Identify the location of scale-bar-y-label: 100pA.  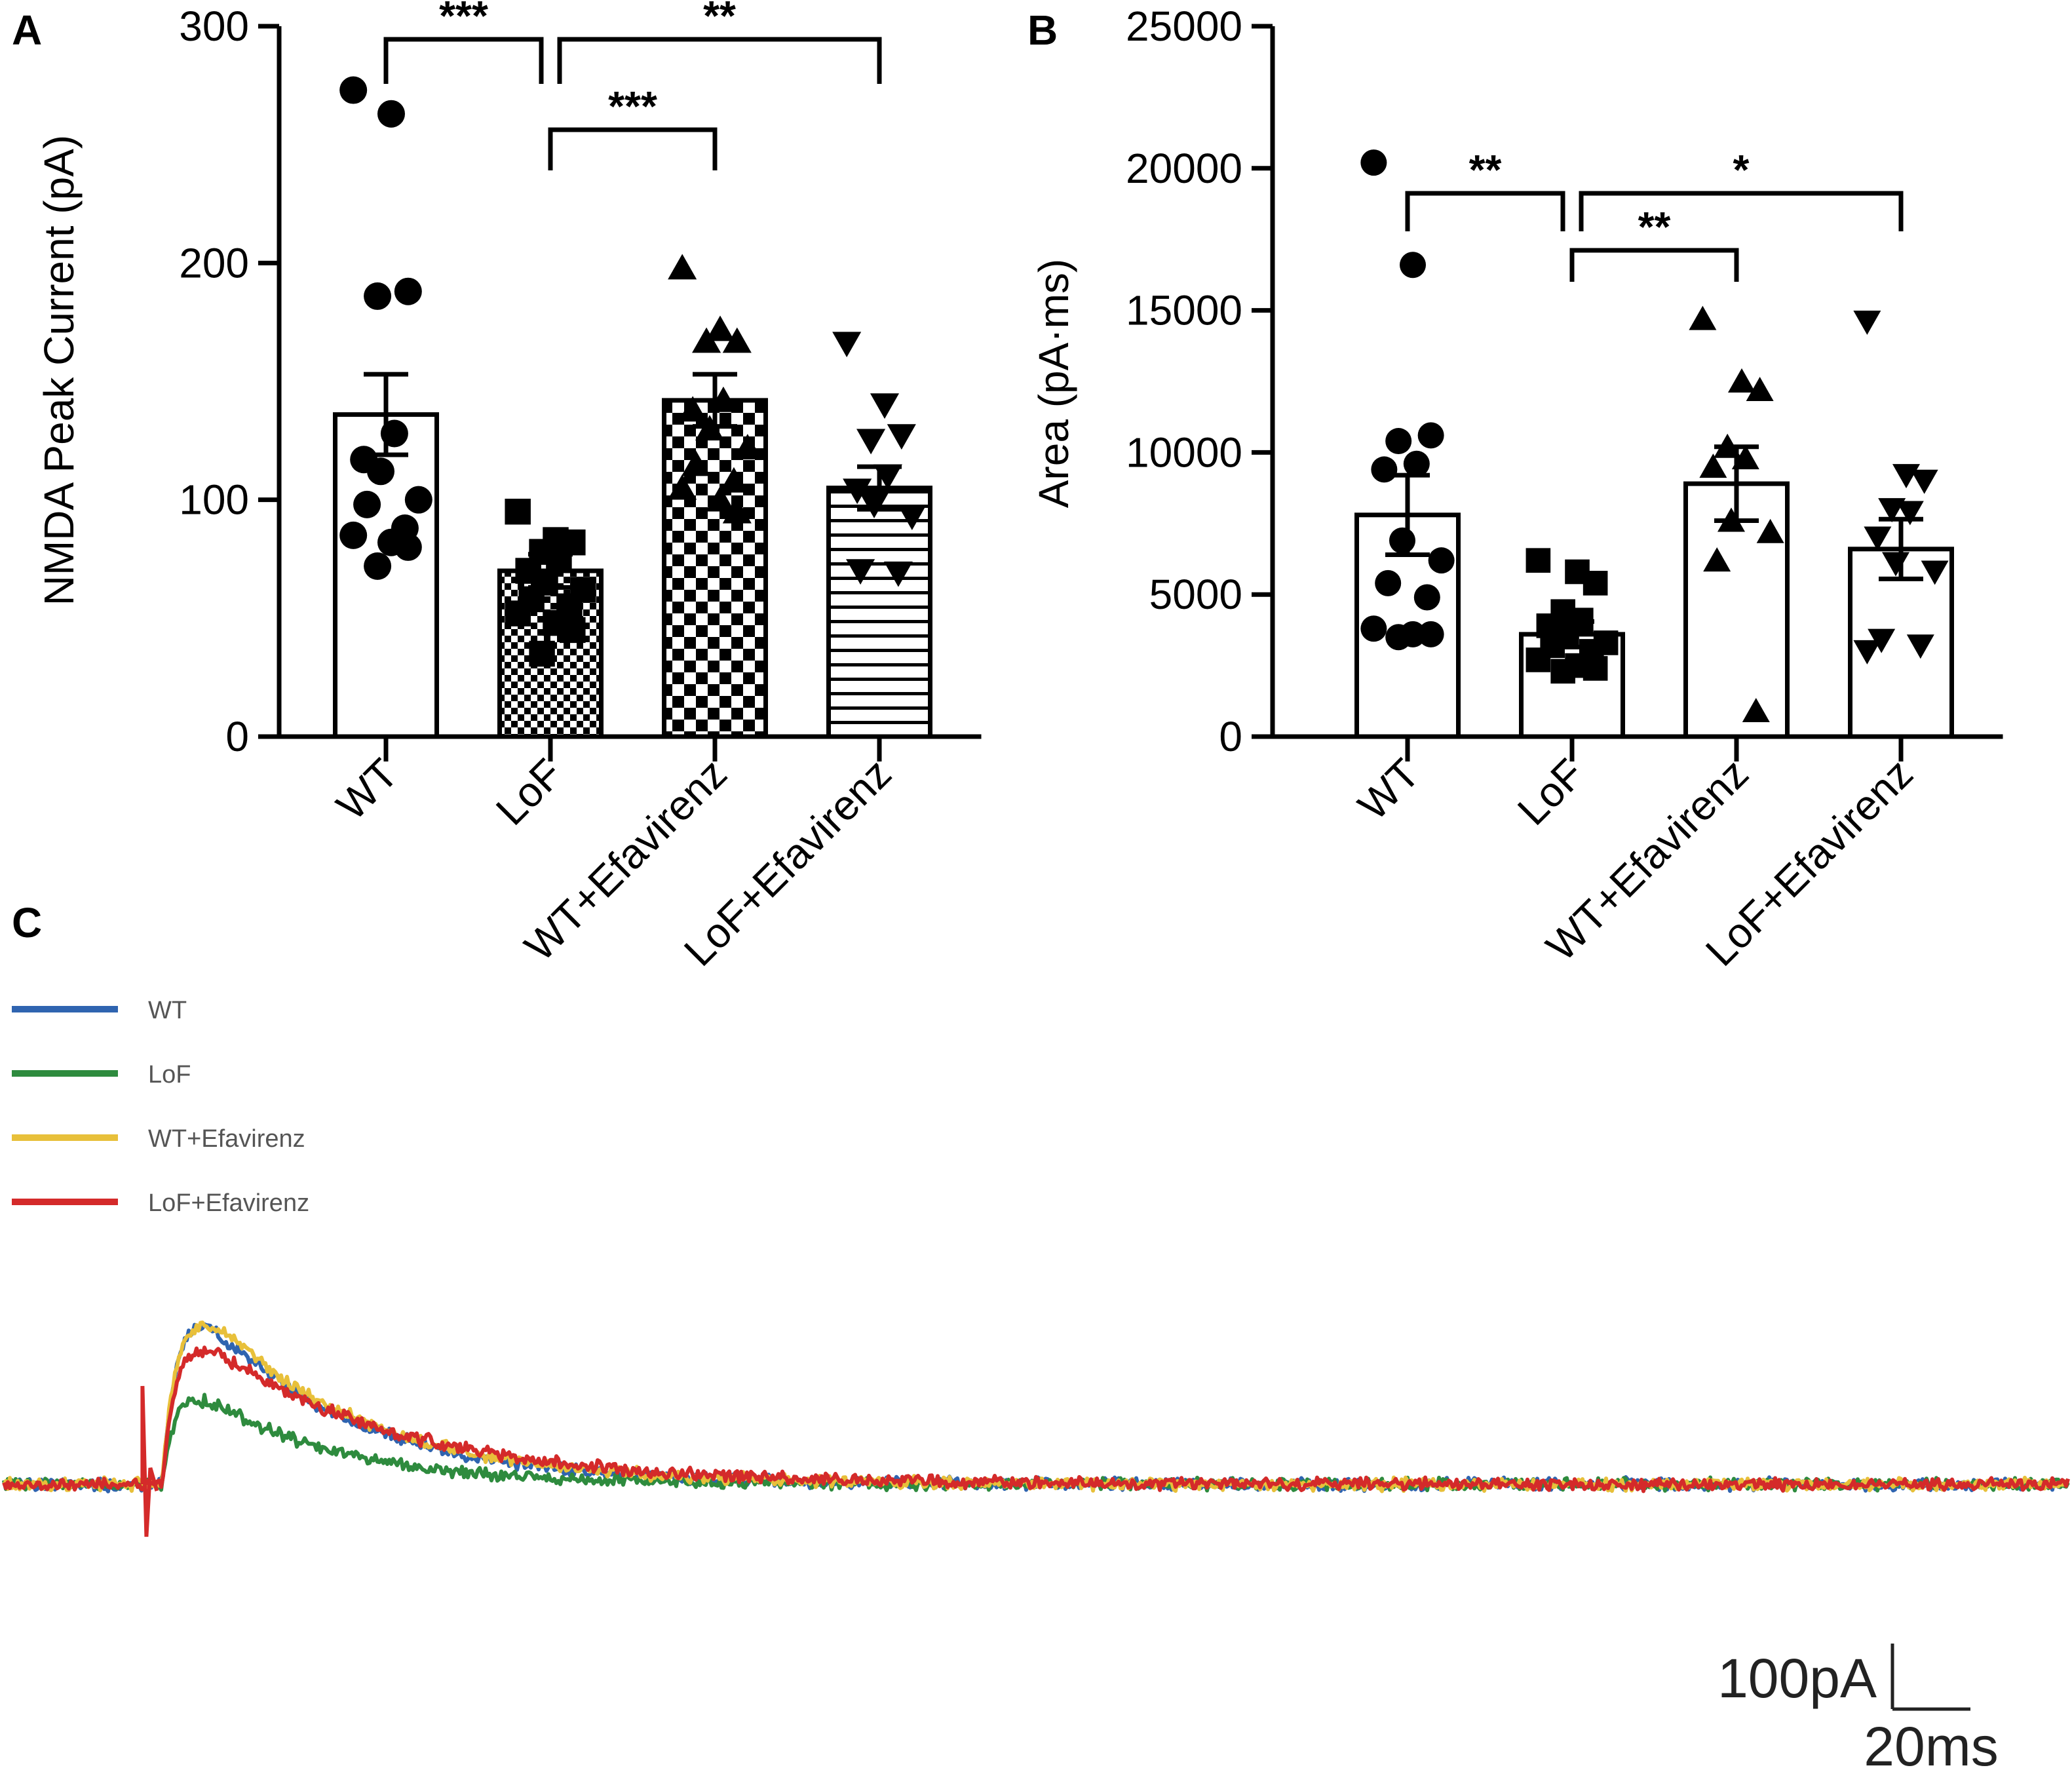
(1797, 1678).